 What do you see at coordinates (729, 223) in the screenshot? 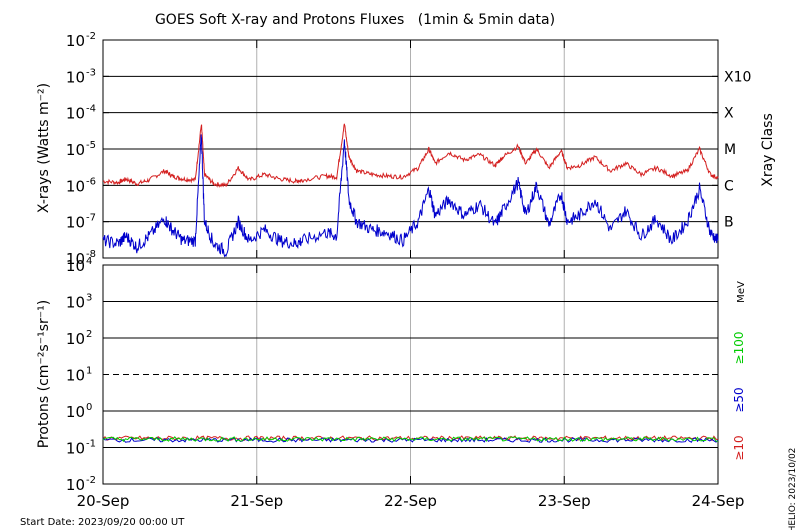
I see `xray-class-label: B` at bounding box center [729, 223].